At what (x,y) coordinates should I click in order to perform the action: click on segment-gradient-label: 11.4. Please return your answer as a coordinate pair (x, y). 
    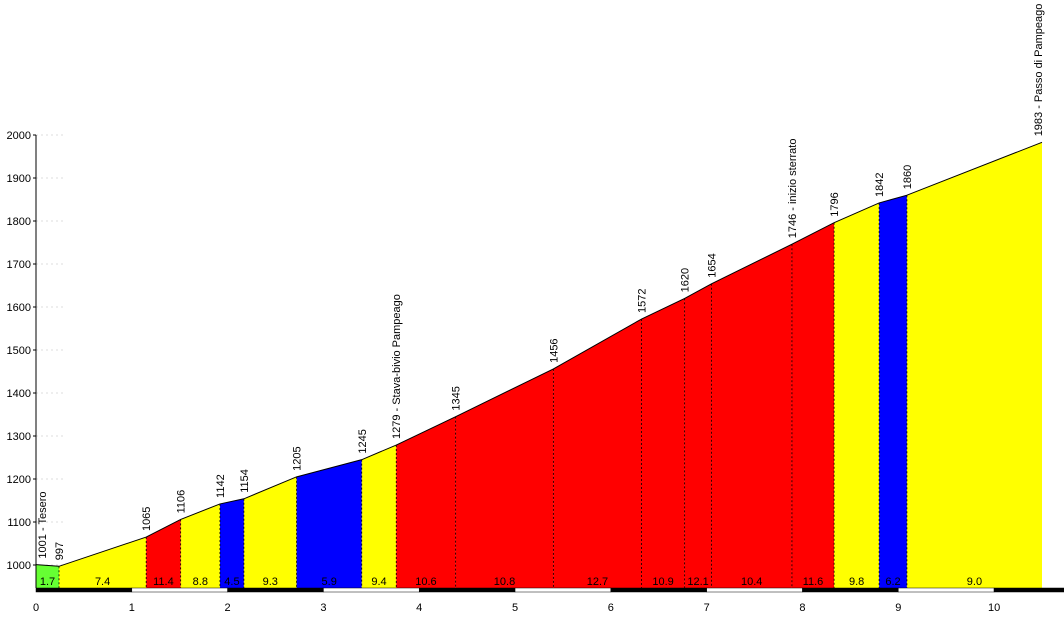
    Looking at the image, I should click on (163, 582).